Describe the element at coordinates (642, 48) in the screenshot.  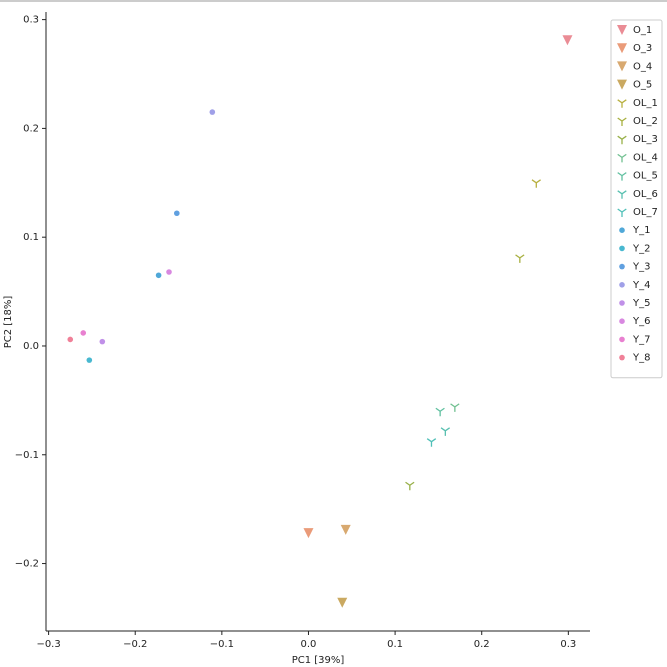
I see `legend-label: O_3` at that location.